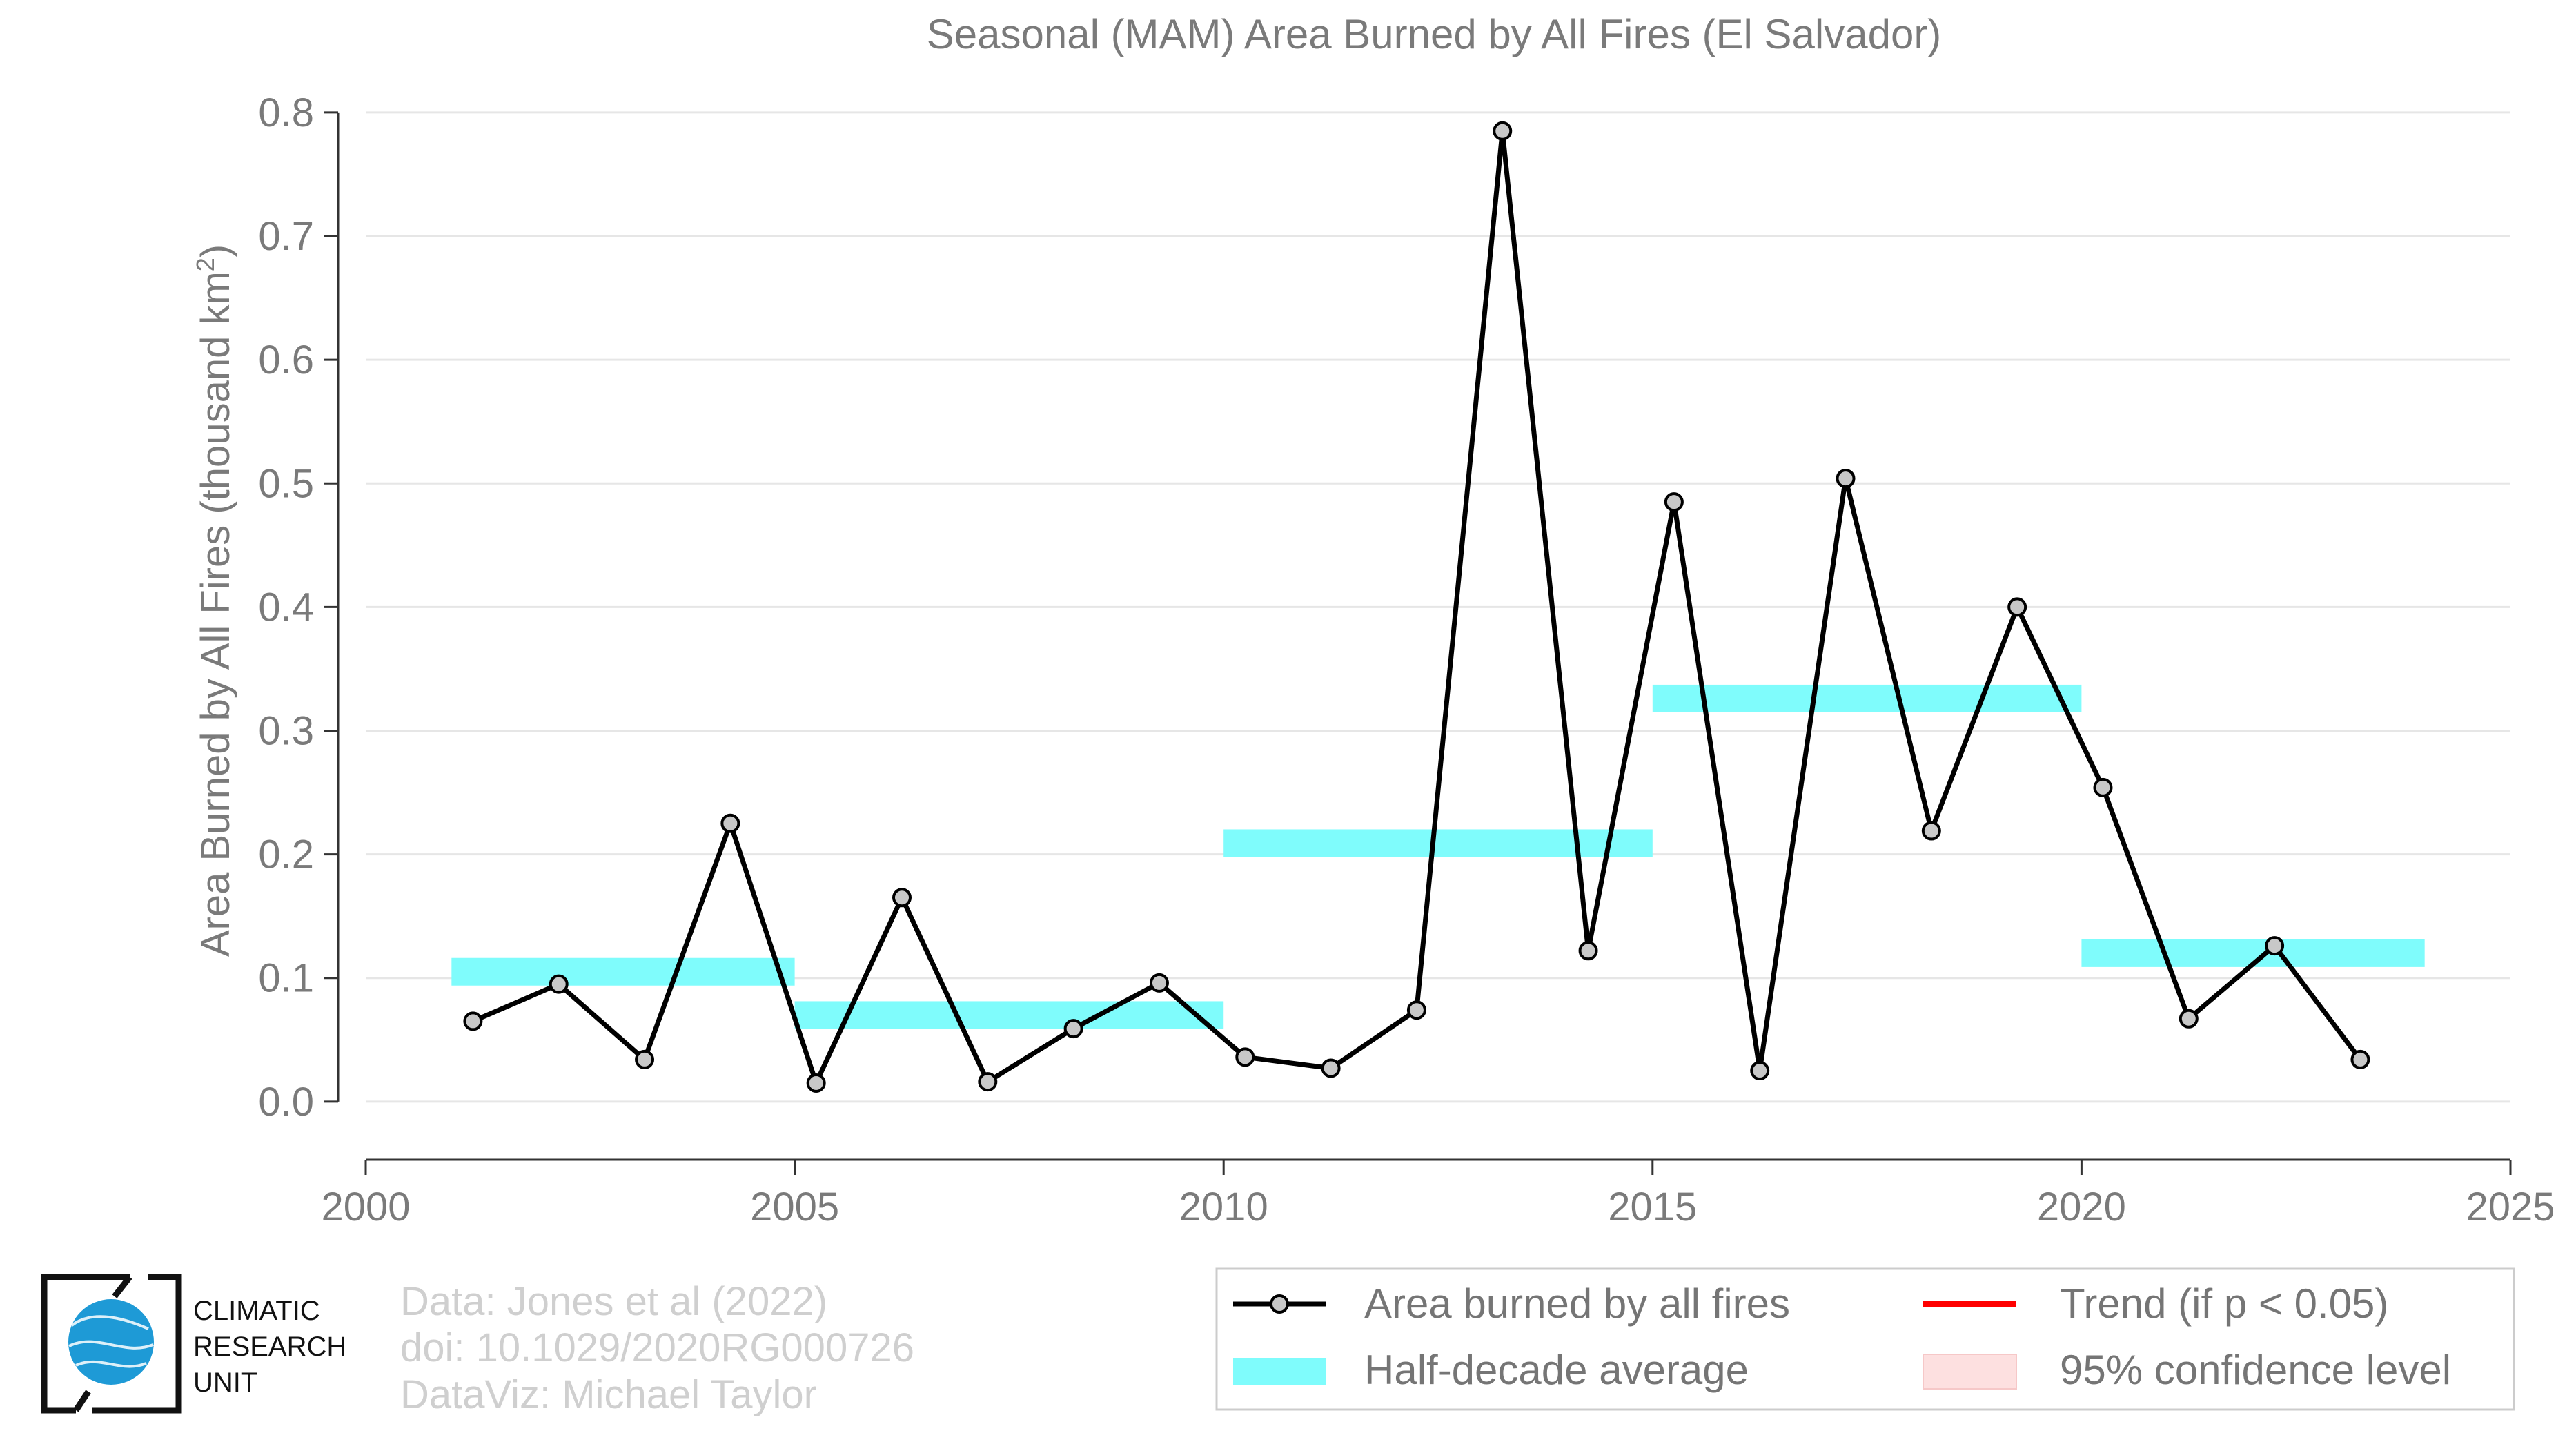 The width and height of the screenshot is (2576, 1451). Describe the element at coordinates (794, 1207) in the screenshot. I see `x-tick-label: 2005` at that location.